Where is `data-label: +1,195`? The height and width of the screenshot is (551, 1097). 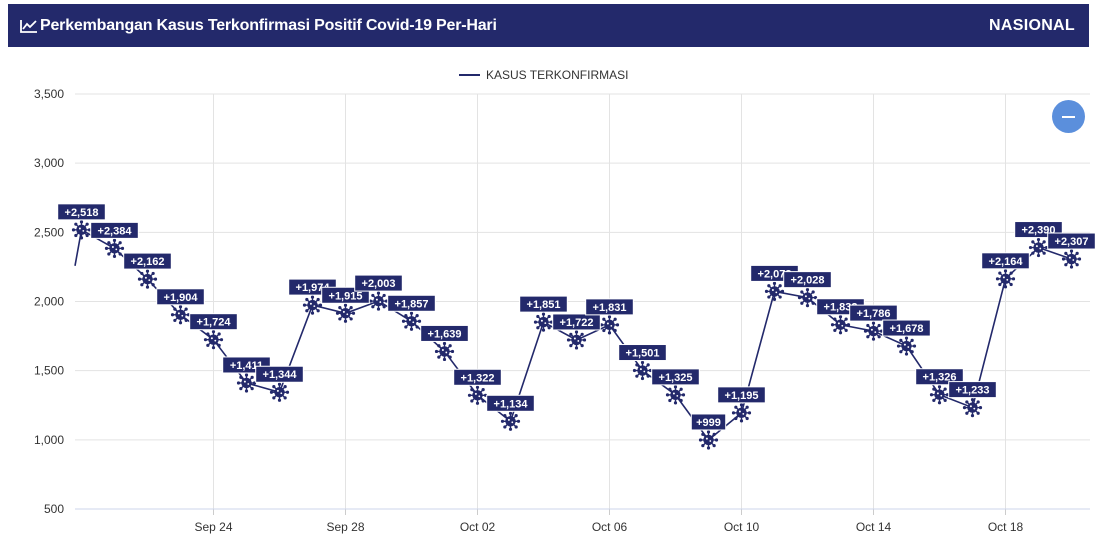 data-label: +1,195 is located at coordinates (741, 395).